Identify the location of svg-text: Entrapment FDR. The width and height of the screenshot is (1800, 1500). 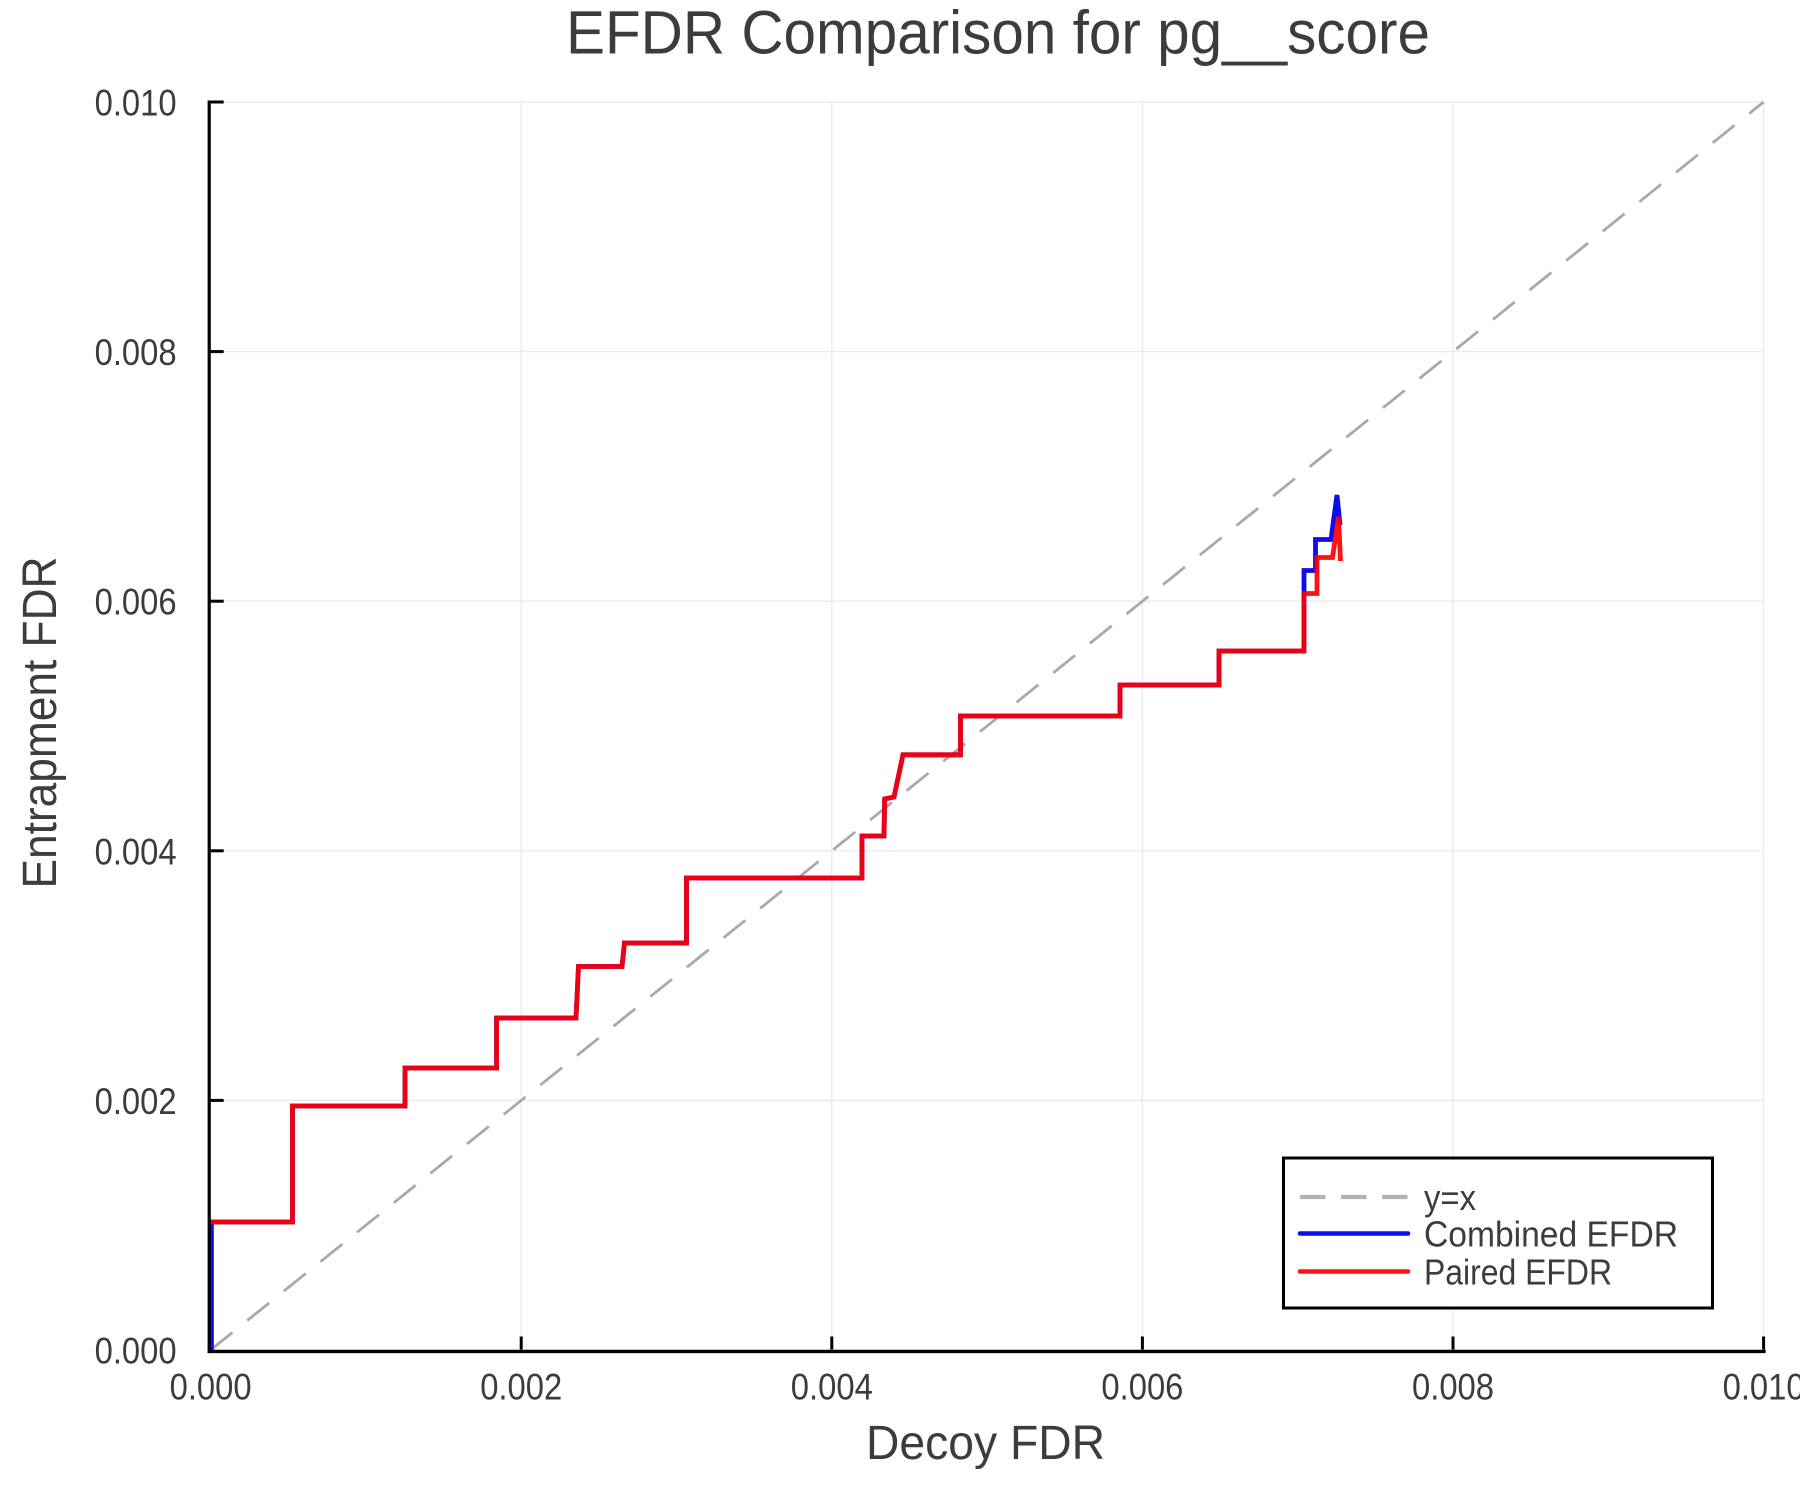
(40, 723).